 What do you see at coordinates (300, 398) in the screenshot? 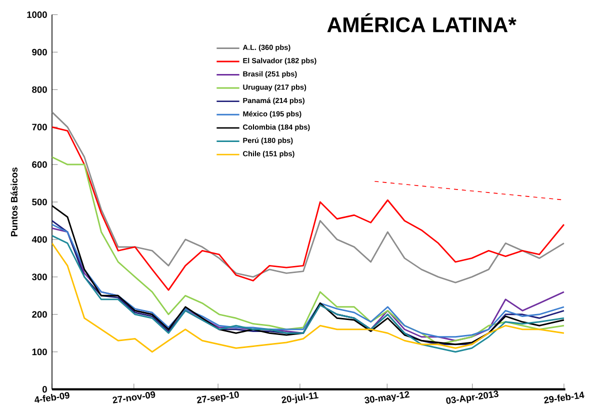
I see `x-tick-label: 20-jul-11` at bounding box center [300, 398].